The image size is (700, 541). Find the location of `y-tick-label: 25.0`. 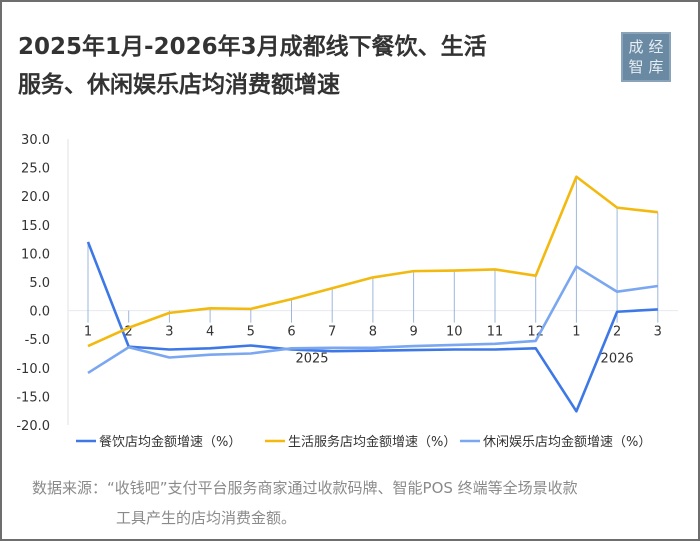

y-tick-label: 25.0 is located at coordinates (35, 169).